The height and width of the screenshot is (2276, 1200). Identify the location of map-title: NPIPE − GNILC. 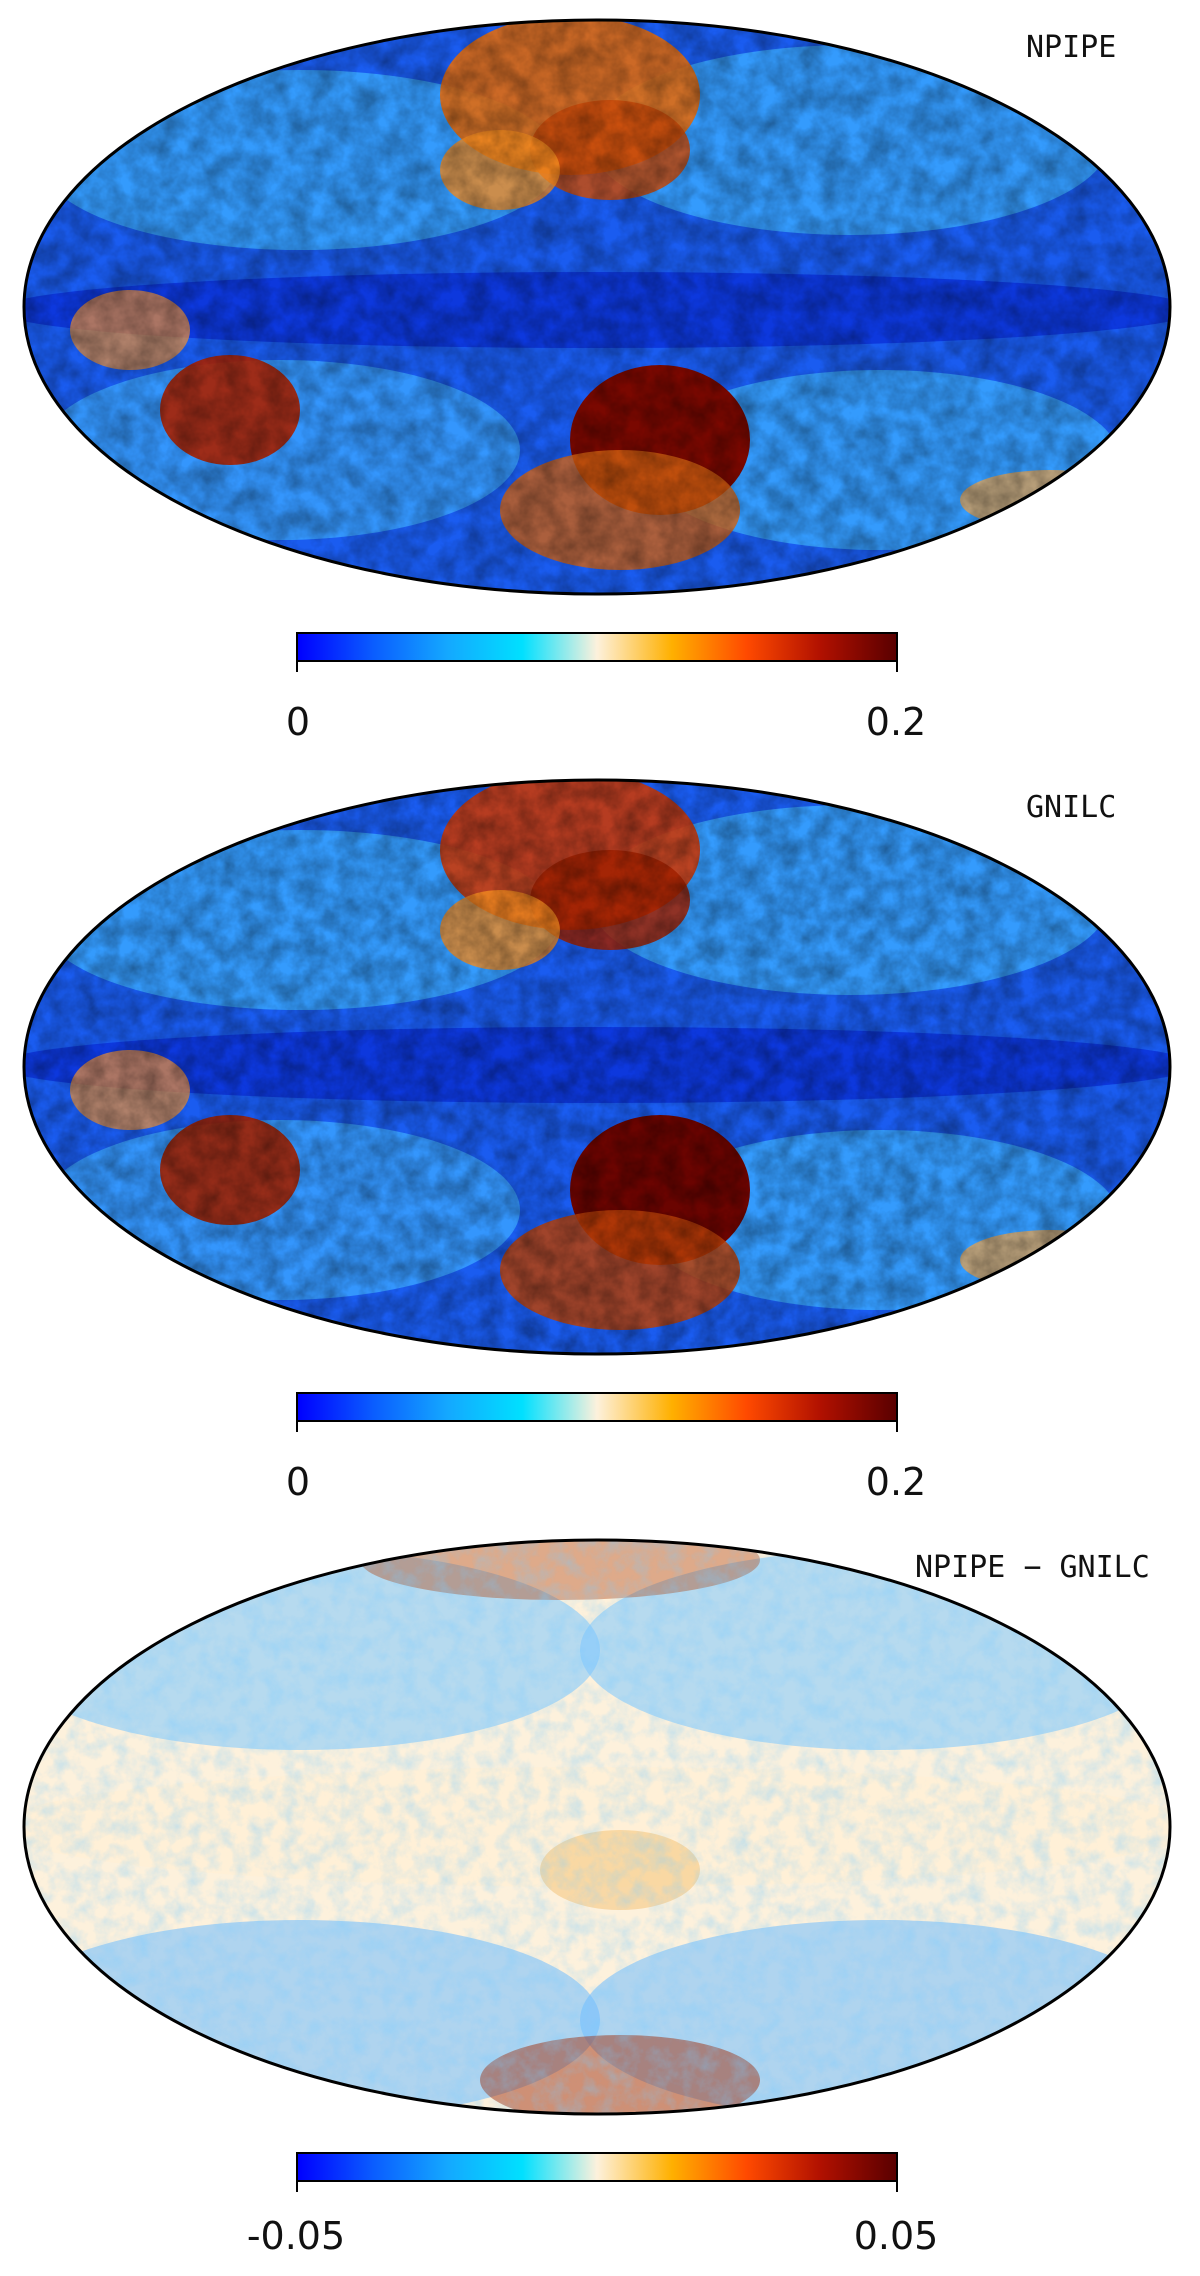
(1032, 1567).